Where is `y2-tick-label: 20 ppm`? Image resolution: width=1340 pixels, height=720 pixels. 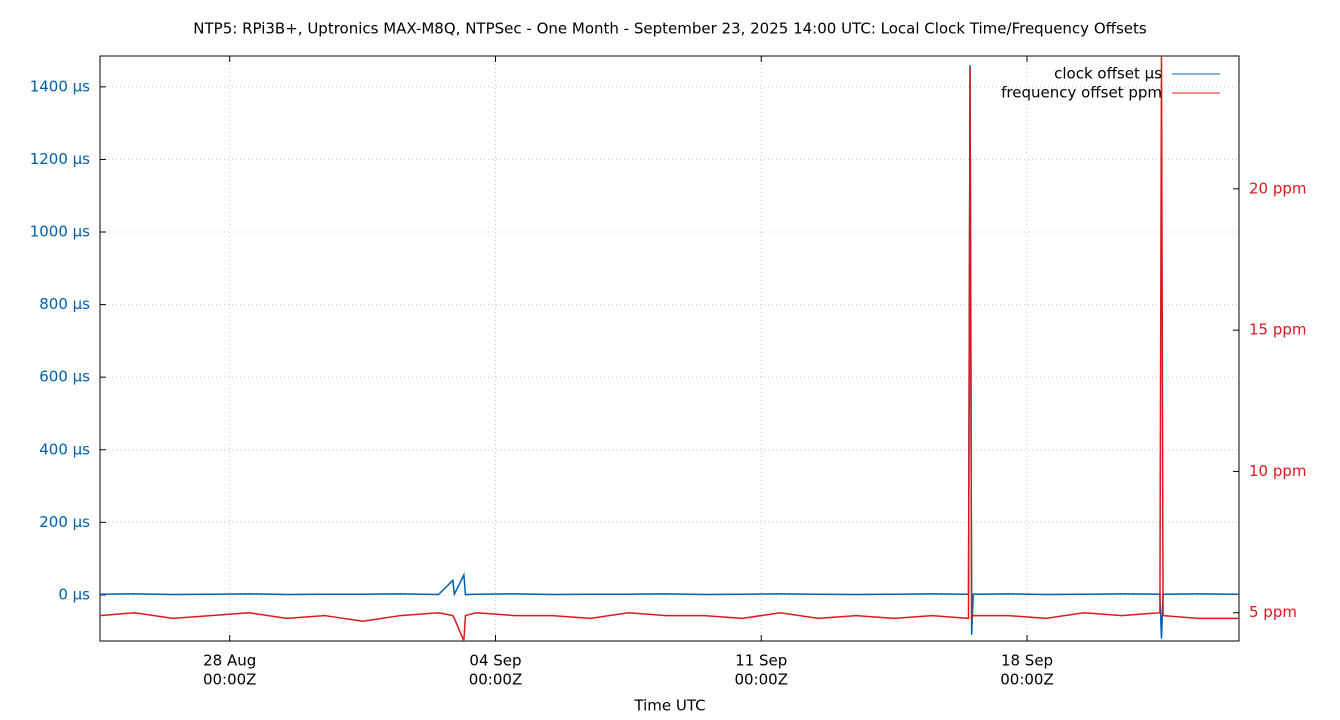 y2-tick-label: 20 ppm is located at coordinates (1278, 188).